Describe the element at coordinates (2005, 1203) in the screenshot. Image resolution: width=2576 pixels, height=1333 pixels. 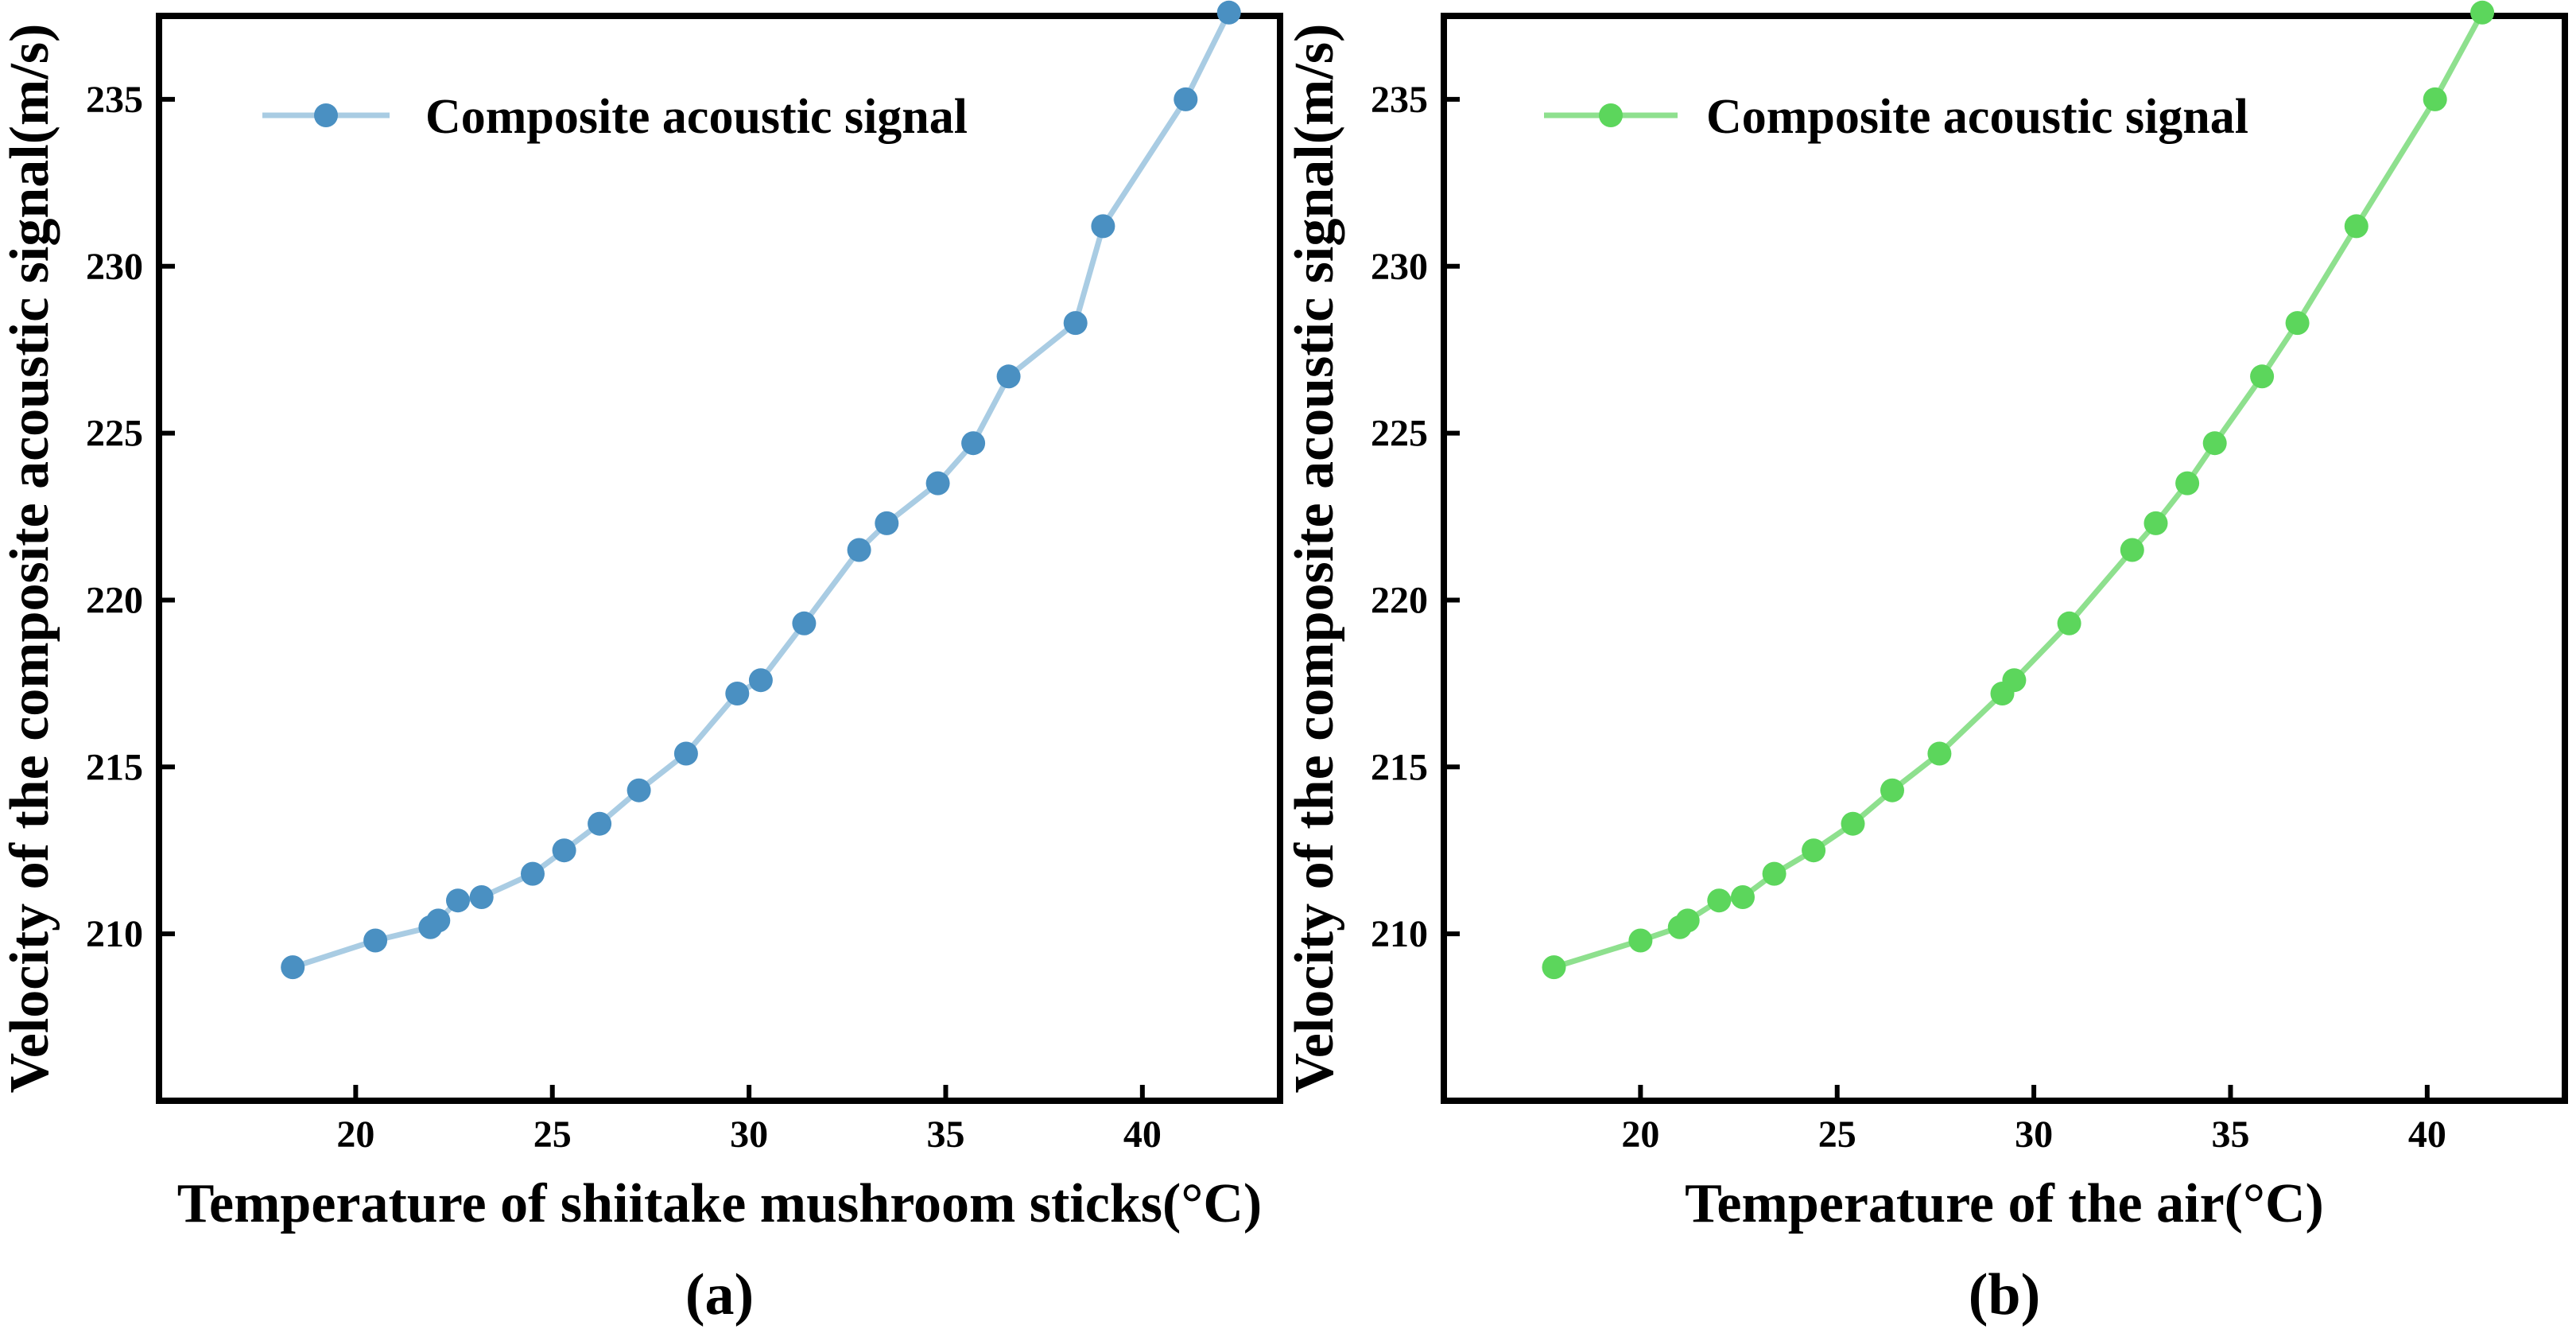
I see `x-axis-title: Temperature of the air(°C)` at that location.